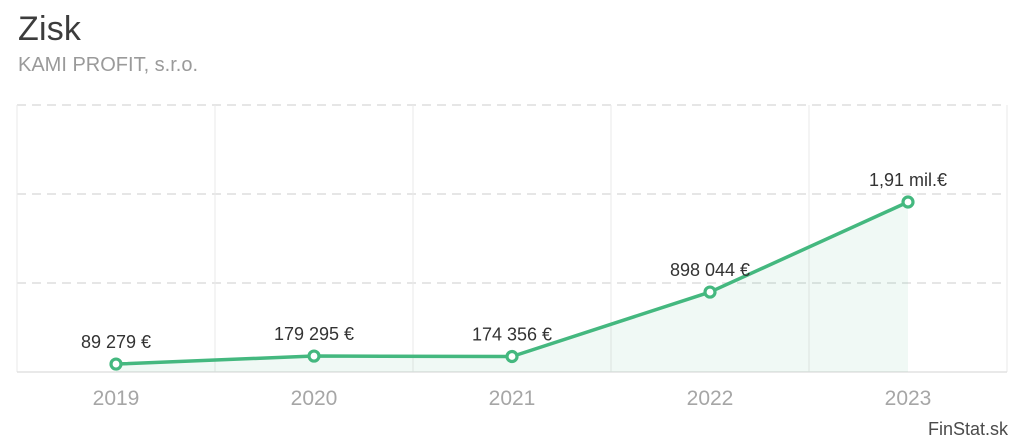 This screenshot has width=1024, height=444. I want to click on page-title: Zisk, so click(50, 29).